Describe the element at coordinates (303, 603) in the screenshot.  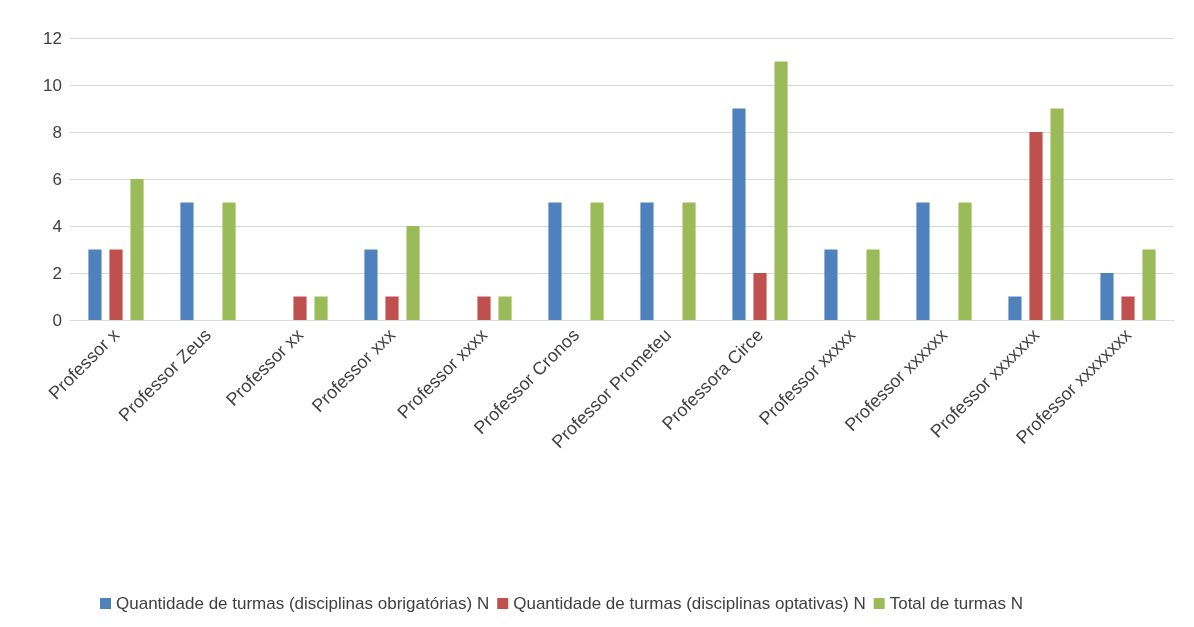
I see `legend-label: Quantidade de turmas (disciplinas obrigatórias) N` at that location.